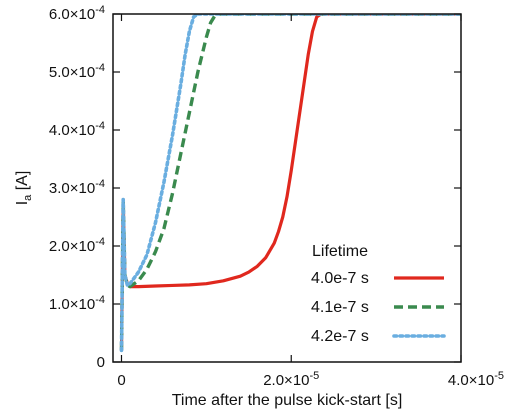  Describe the element at coordinates (378, 336) in the screenshot. I see `legend-entry: 4.2e-7 s` at that location.